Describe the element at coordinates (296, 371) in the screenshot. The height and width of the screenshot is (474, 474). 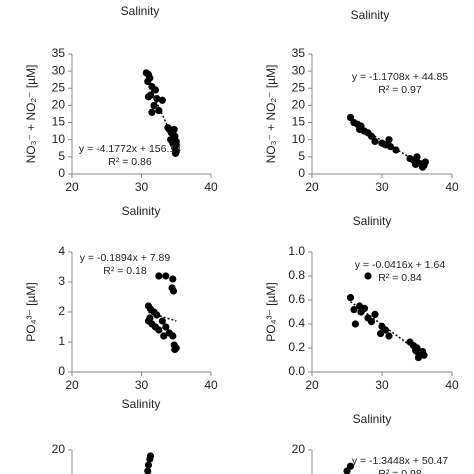
I see `y-tick-label: 0.0` at that location.